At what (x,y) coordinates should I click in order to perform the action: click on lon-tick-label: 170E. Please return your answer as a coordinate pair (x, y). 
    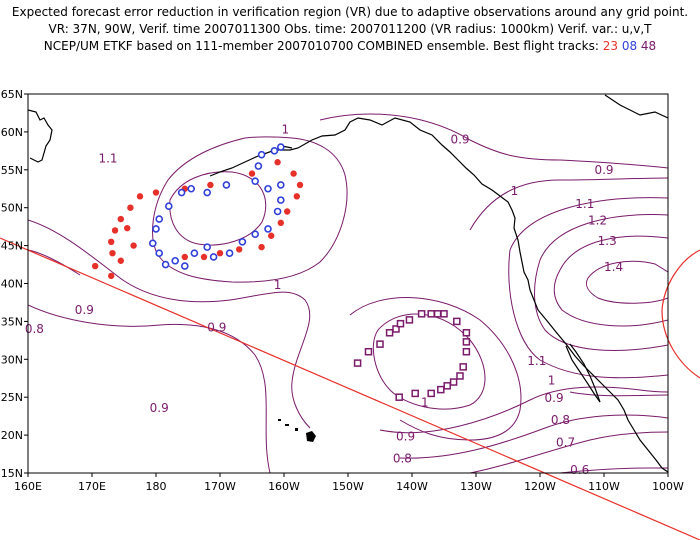
    Looking at the image, I should click on (92, 486).